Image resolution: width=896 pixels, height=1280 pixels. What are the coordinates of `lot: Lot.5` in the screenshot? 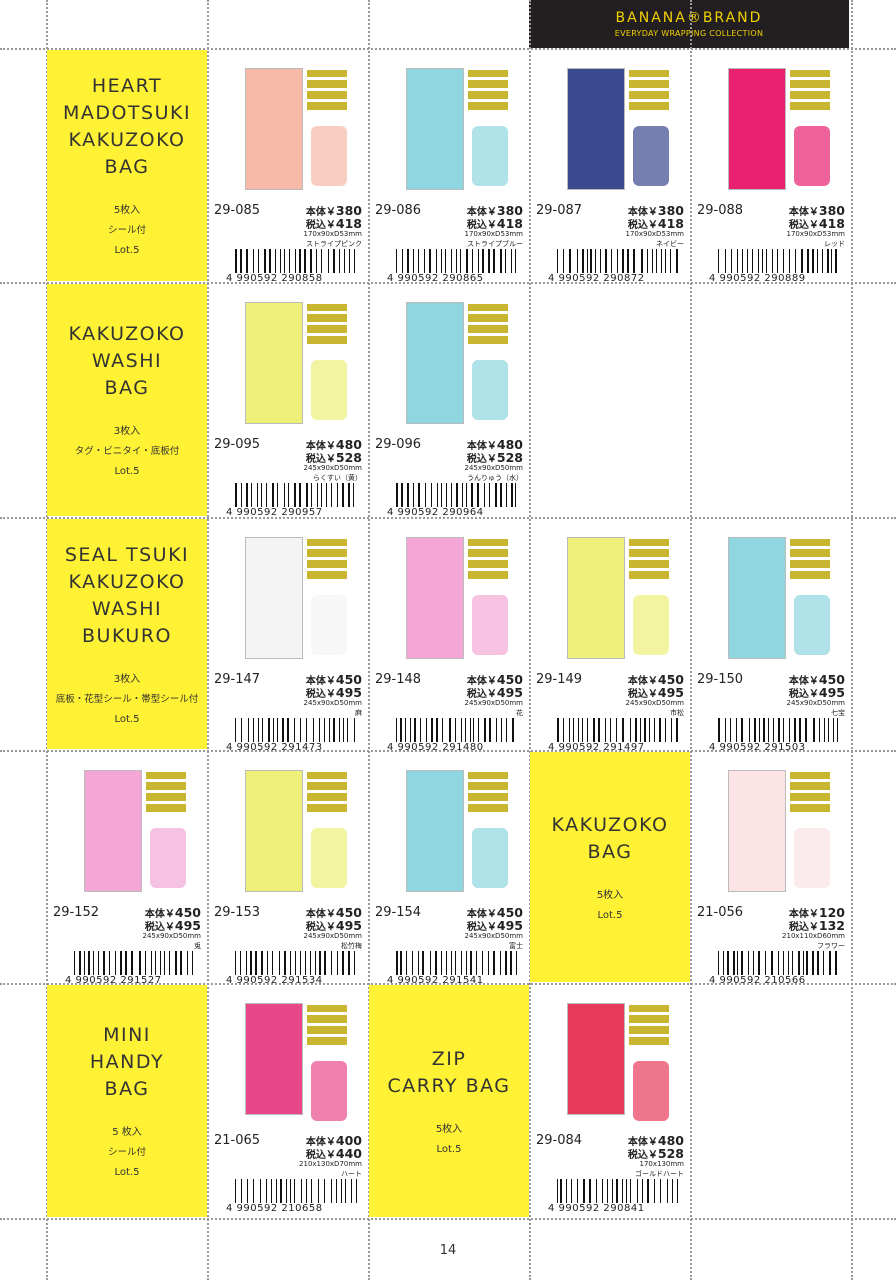 It's located at (127, 471).